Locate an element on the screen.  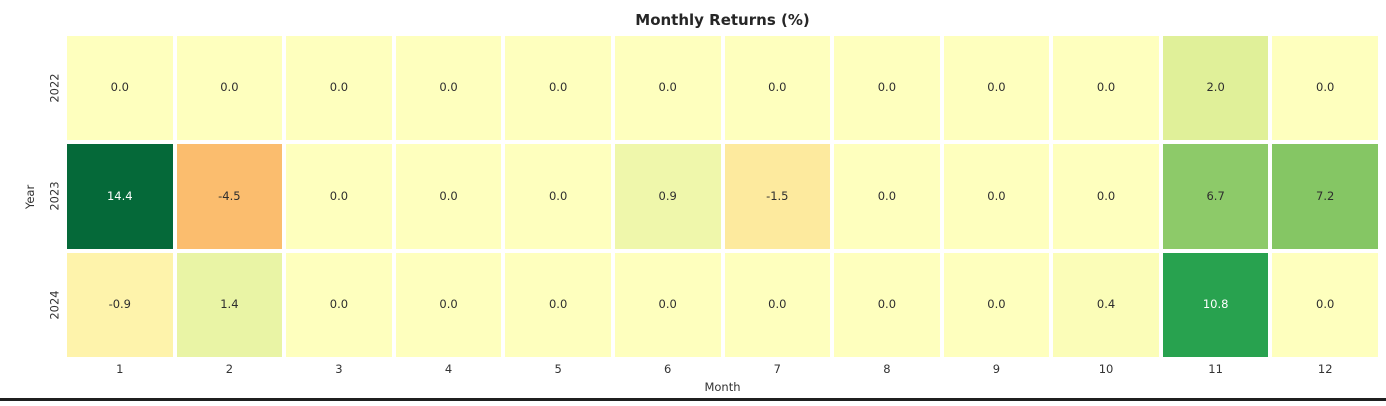
y-tick-label: 2023 is located at coordinates (54, 196).